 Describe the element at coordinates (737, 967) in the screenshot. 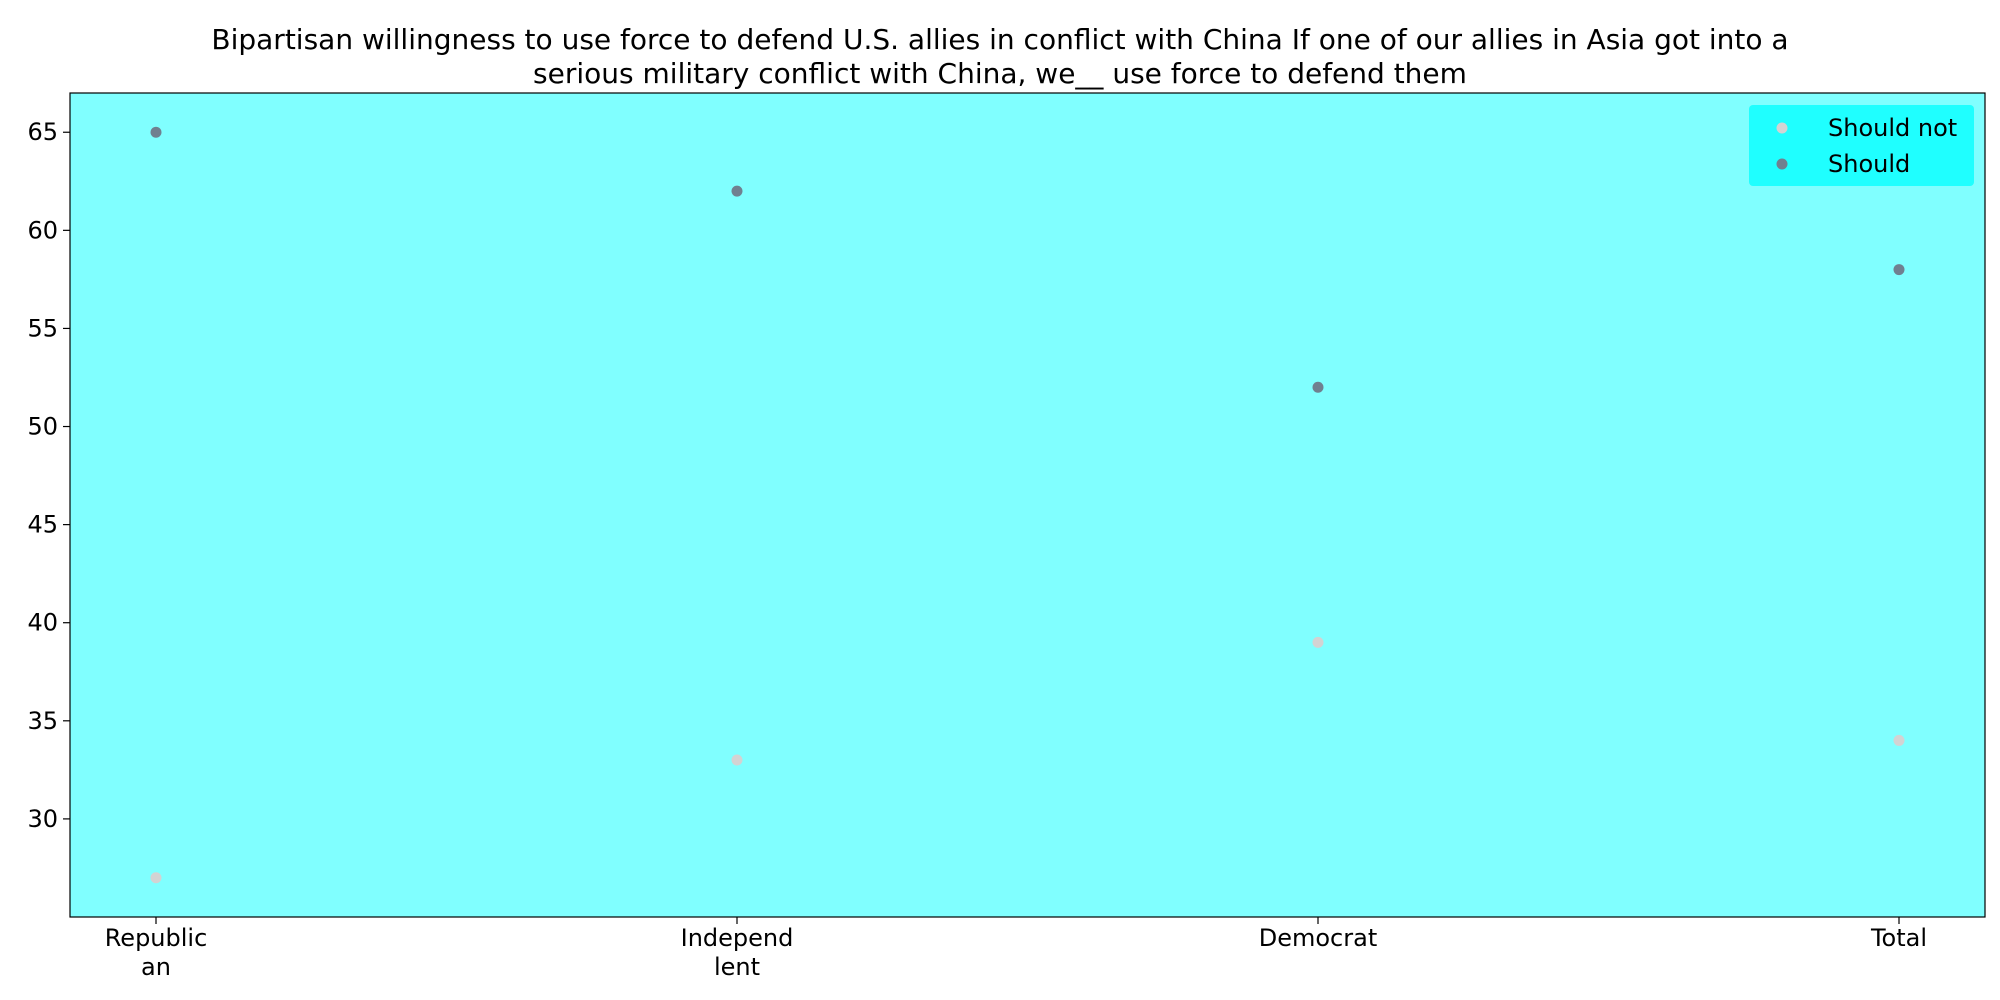

I see `x-tick-label: lent` at that location.